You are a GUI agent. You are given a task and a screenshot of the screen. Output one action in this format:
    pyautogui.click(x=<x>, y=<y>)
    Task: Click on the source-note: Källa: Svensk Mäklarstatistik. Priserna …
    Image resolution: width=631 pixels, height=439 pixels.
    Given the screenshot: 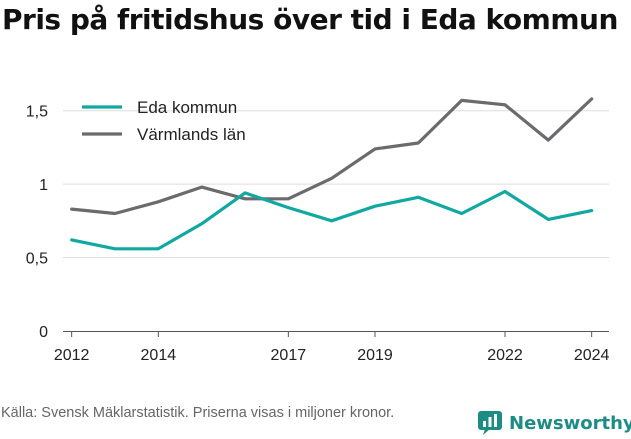 What is the action you would take?
    pyautogui.click(x=198, y=413)
    